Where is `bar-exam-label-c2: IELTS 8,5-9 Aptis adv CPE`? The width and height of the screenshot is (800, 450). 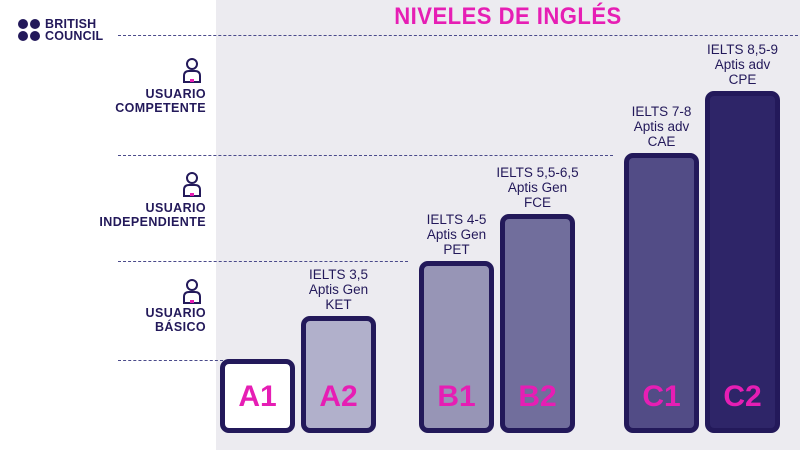 bar-exam-label-c2: IELTS 8,5-9 Aptis adv CPE is located at coordinates (743, 64).